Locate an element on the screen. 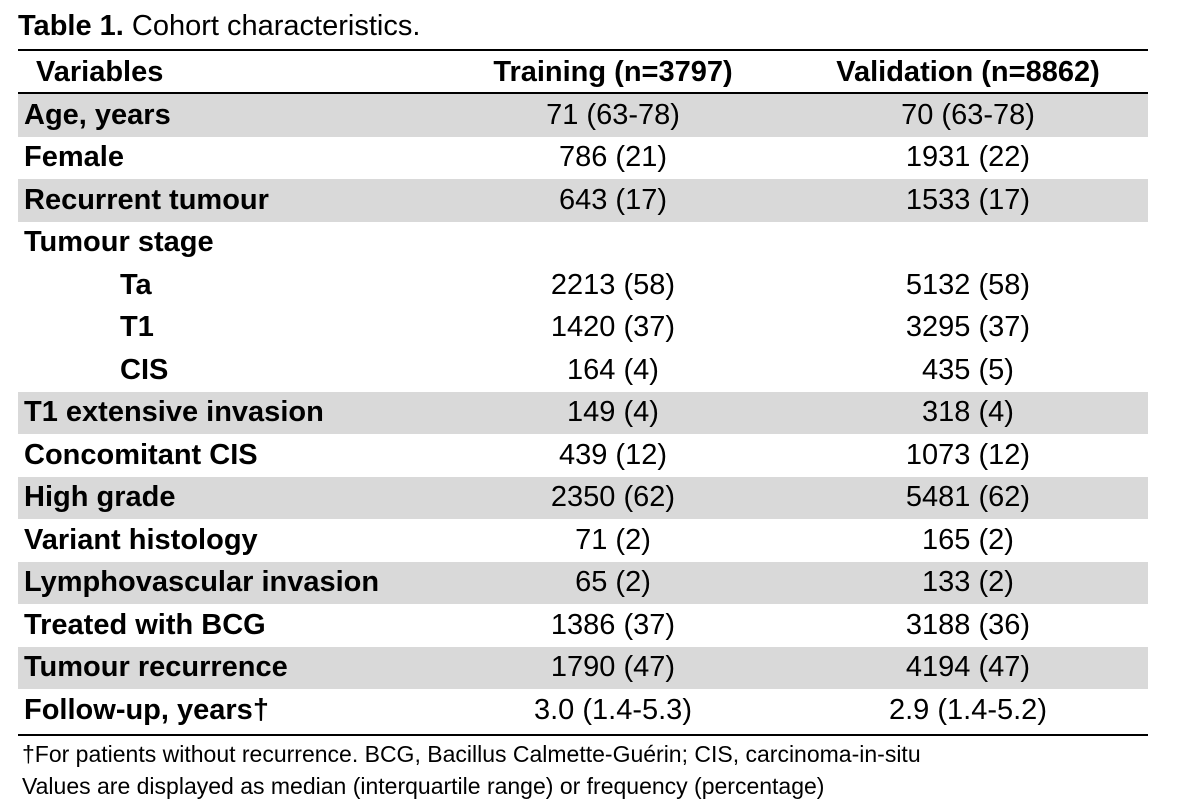 Image resolution: width=1200 pixels, height=812 pixels. table-row: Age, years 71 (63-78) 70 (63-78) is located at coordinates (583, 115).